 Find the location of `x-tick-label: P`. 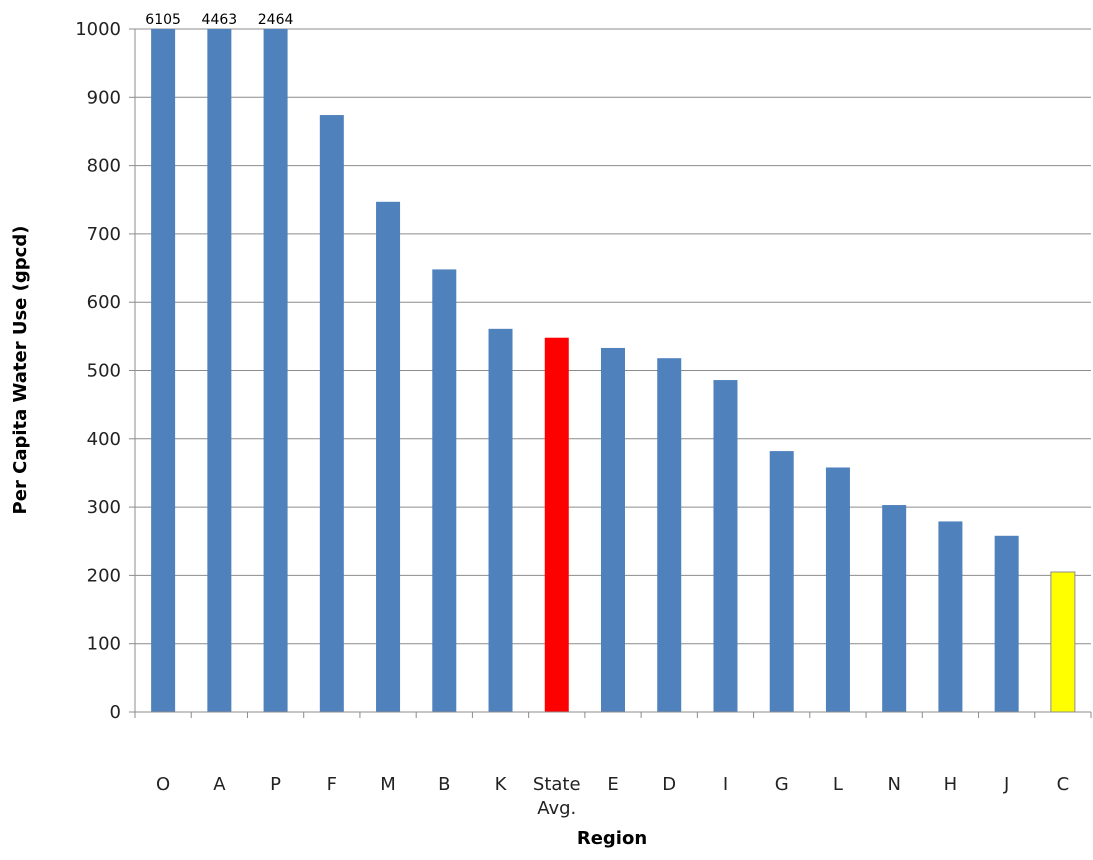

x-tick-label: P is located at coordinates (275, 784).